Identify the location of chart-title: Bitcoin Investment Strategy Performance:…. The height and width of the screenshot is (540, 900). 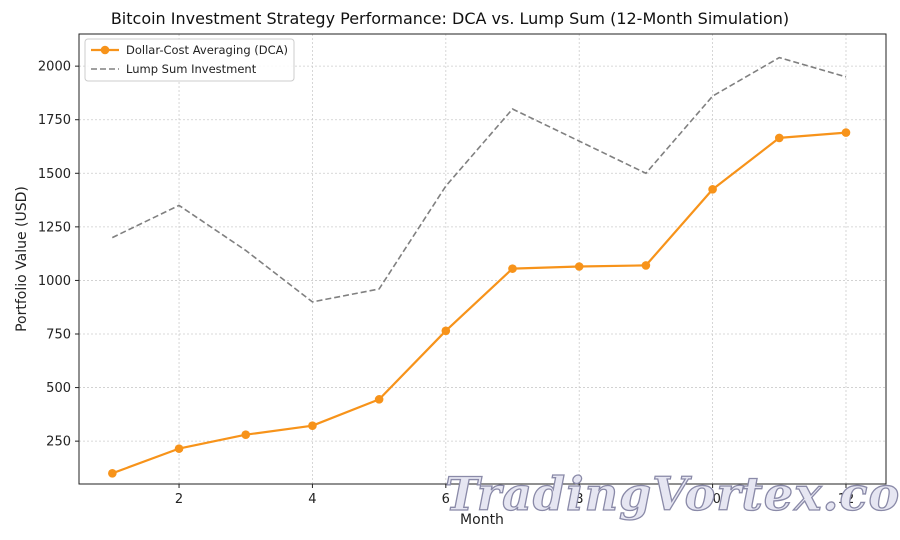
(450, 18).